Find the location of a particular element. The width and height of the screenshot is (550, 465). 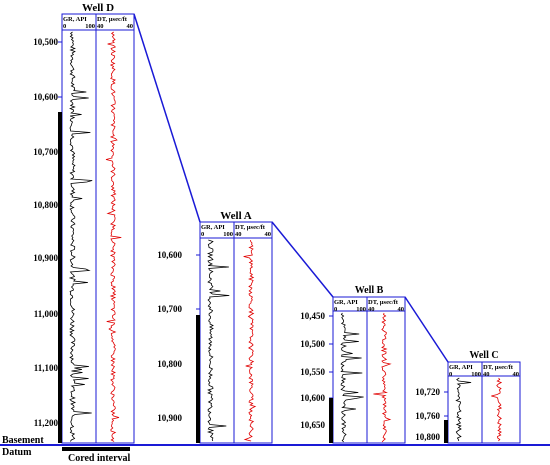

depth-label: 10,450 is located at coordinates (312, 316).